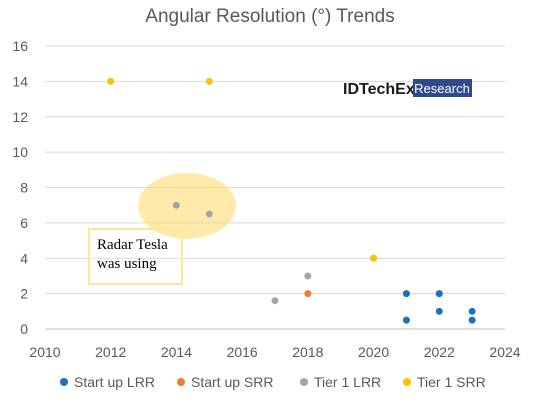  Describe the element at coordinates (347, 382) in the screenshot. I see `legend-label: Tier 1 LRR` at that location.